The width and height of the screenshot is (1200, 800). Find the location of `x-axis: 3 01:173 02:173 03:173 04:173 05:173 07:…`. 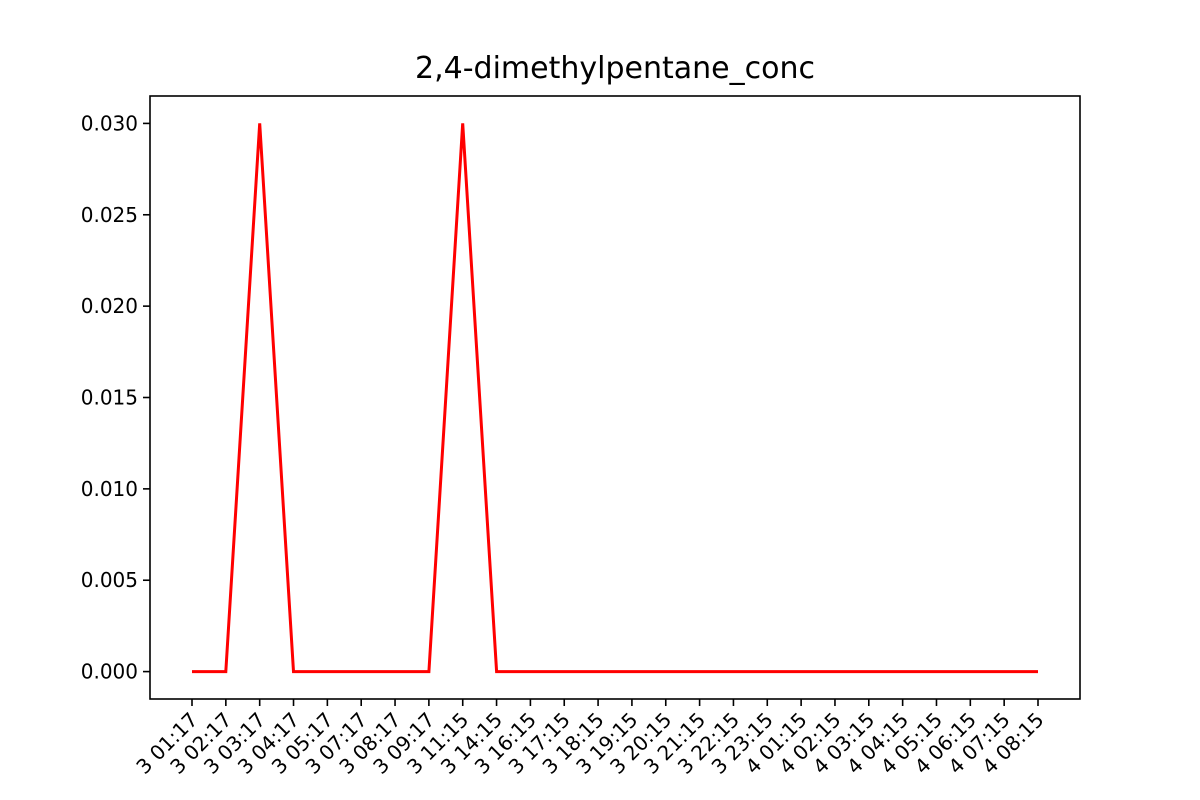

x-axis: 3 01:173 02:173 03:173 04:173 05:173 07:… is located at coordinates (590, 739).